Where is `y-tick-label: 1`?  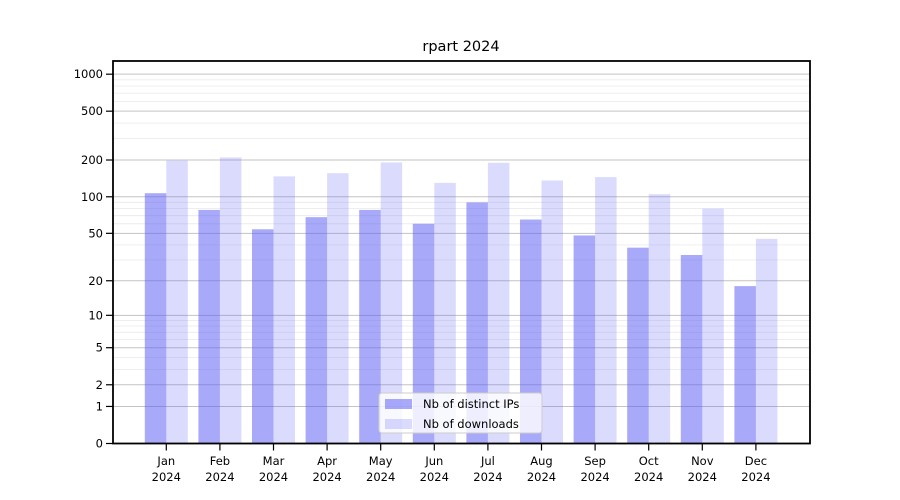 y-tick-label: 1 is located at coordinates (99, 406).